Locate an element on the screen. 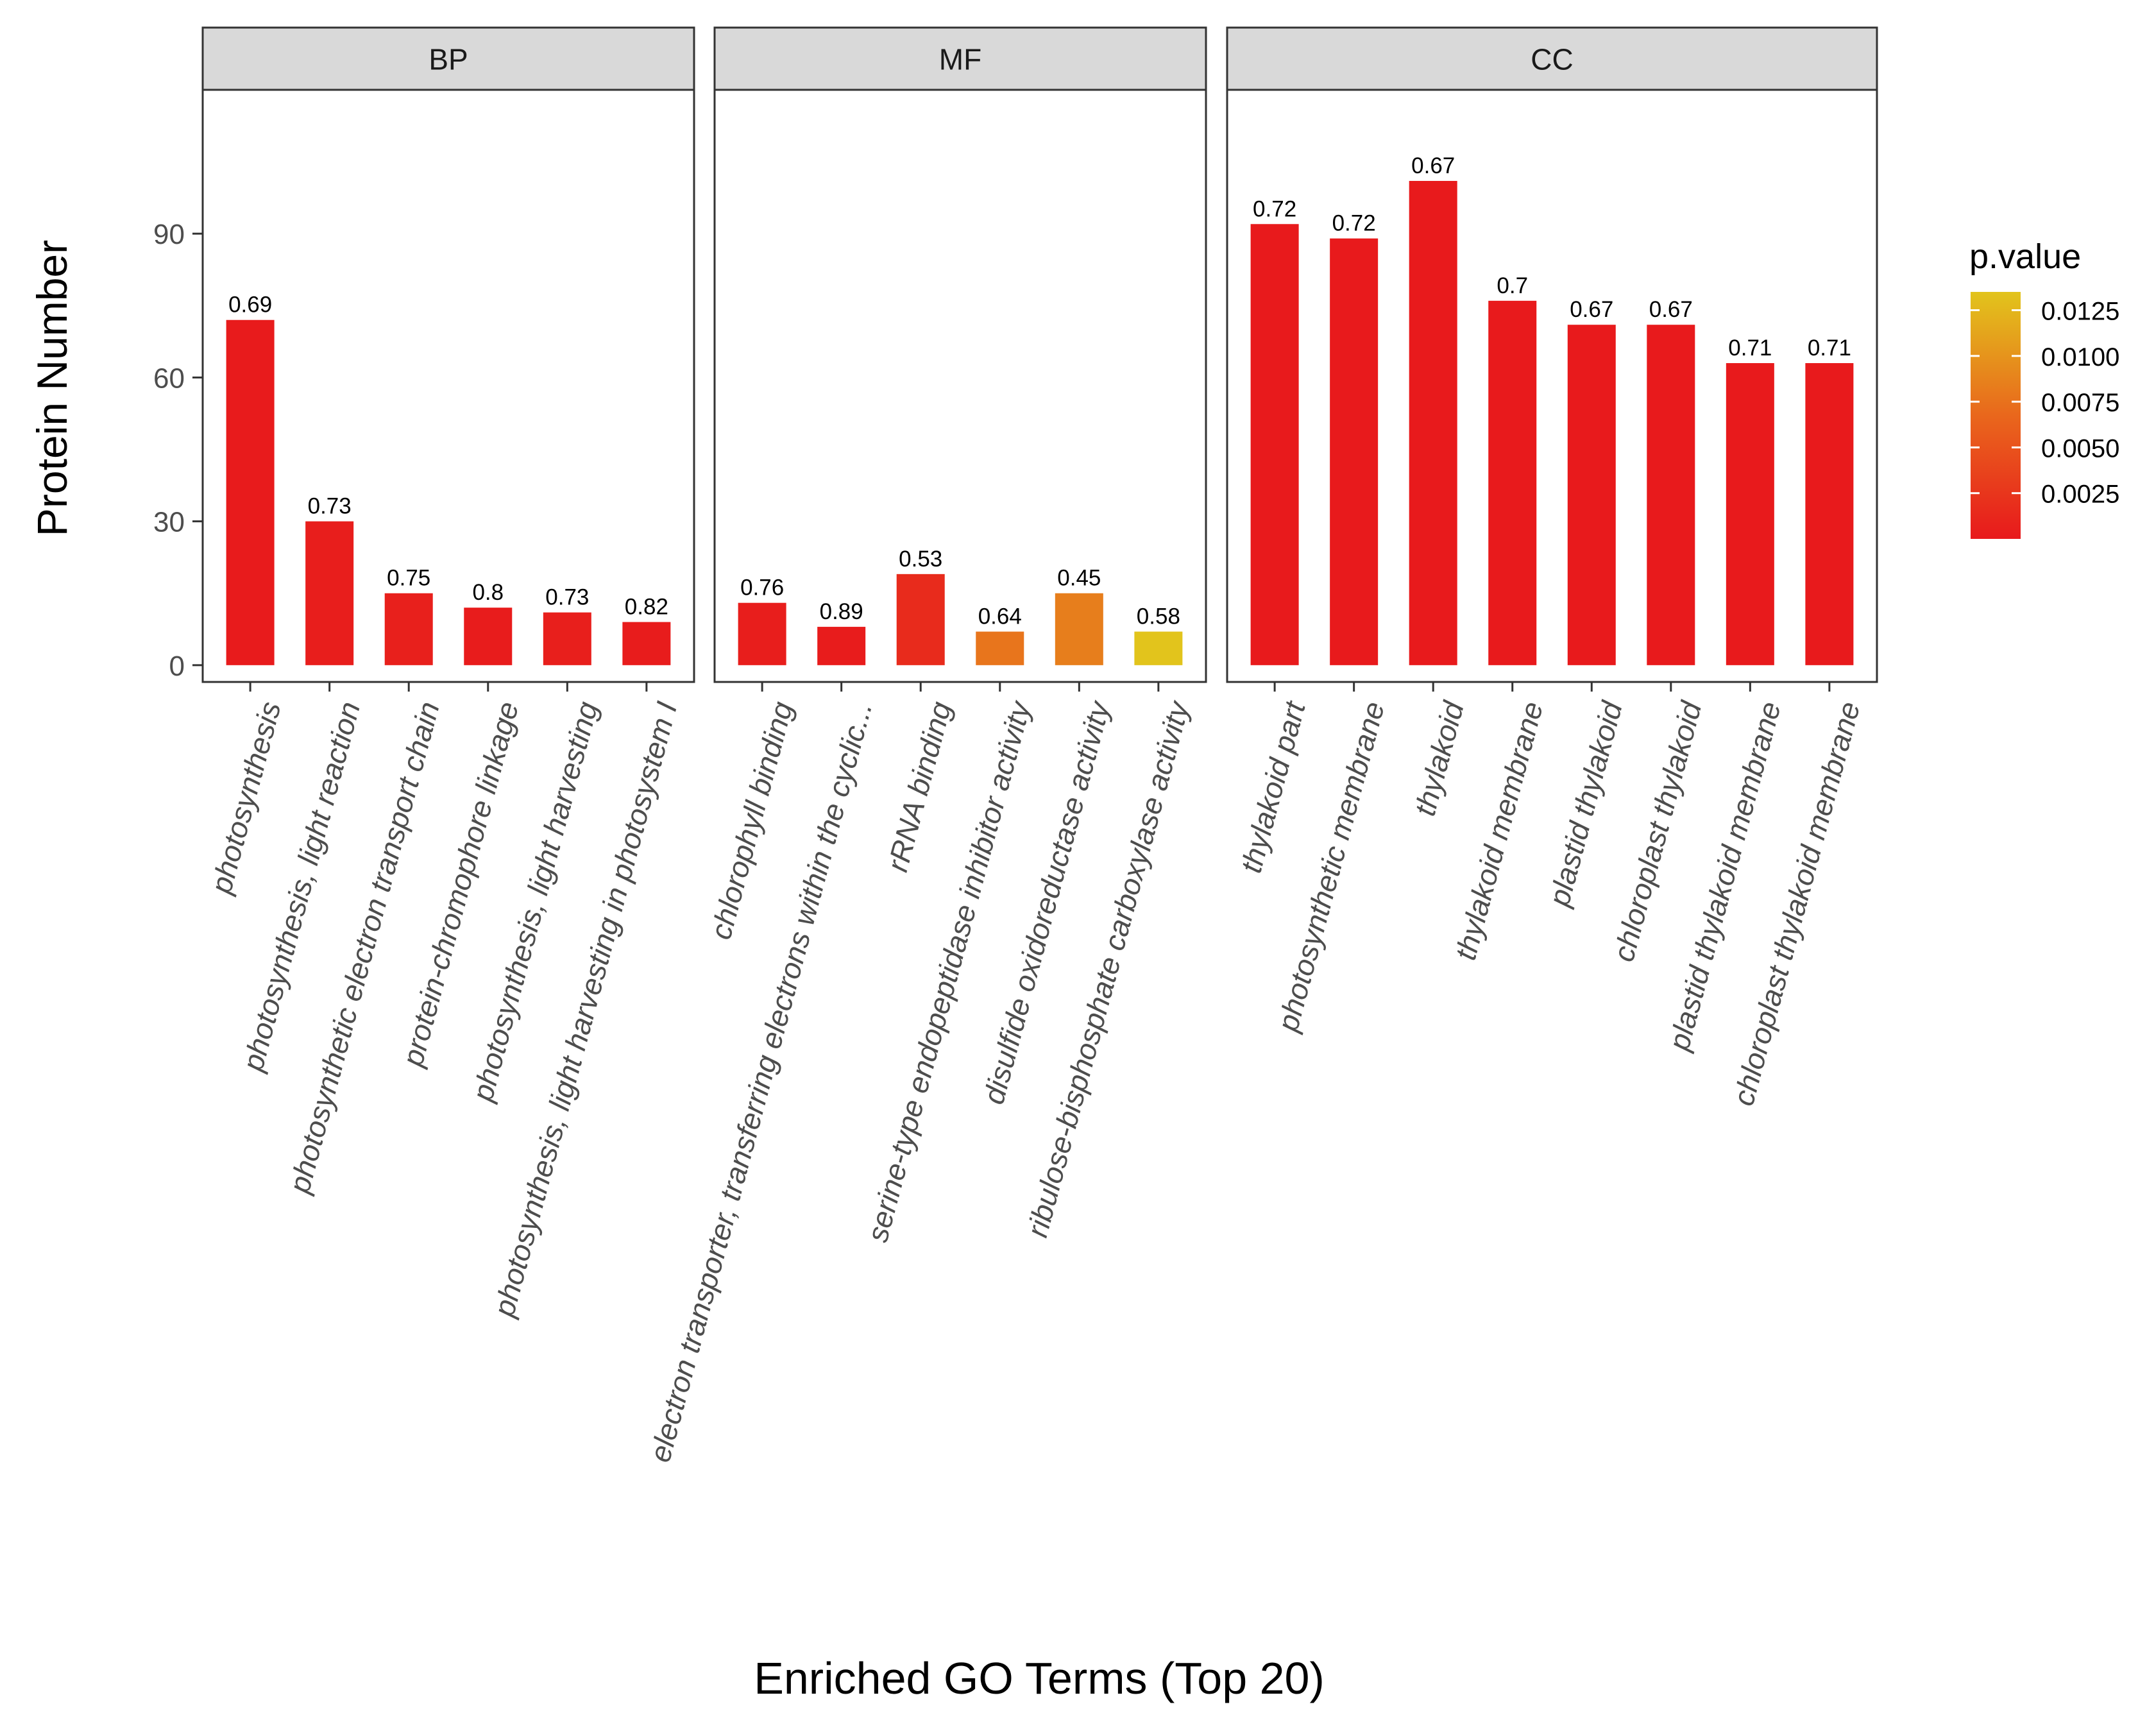 The width and height of the screenshot is (2147, 1736). bar-cc-thylakoid is located at coordinates (1433, 423).